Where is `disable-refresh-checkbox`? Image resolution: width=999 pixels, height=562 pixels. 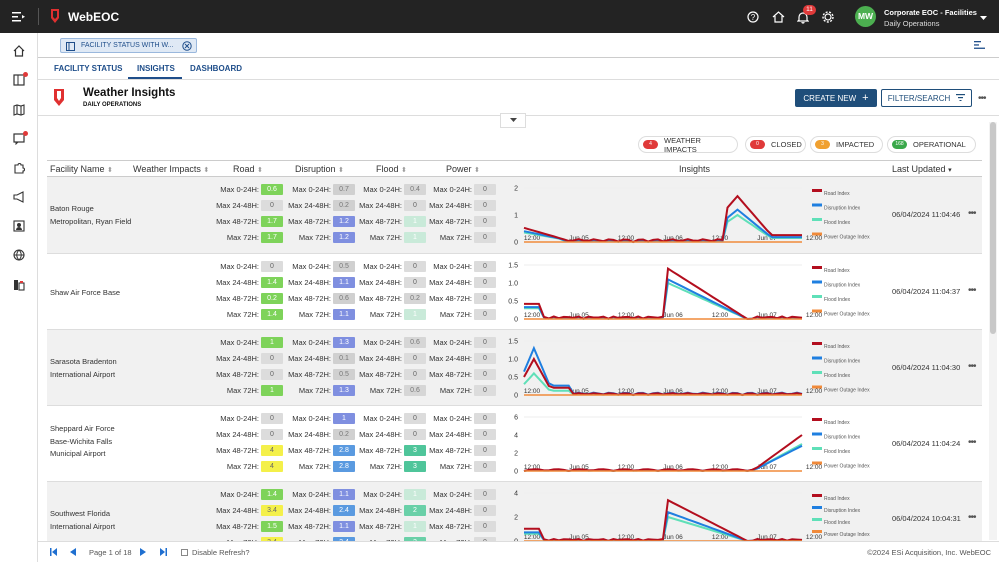
disable-refresh-checkbox is located at coordinates (184, 552).